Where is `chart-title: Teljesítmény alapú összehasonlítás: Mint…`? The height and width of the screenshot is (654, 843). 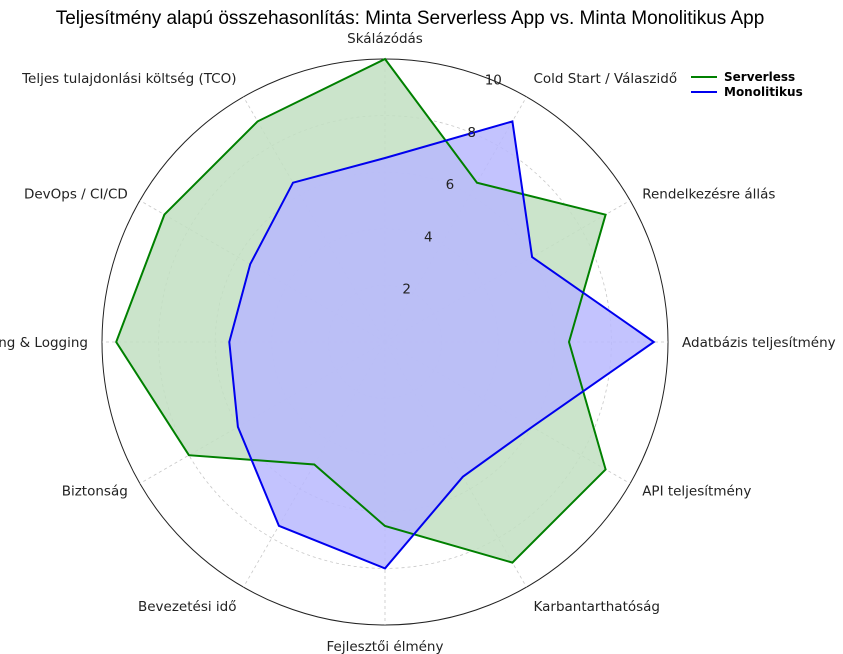
chart-title: Teljesítmény alapú összehasonlítás: Mint… is located at coordinates (410, 18).